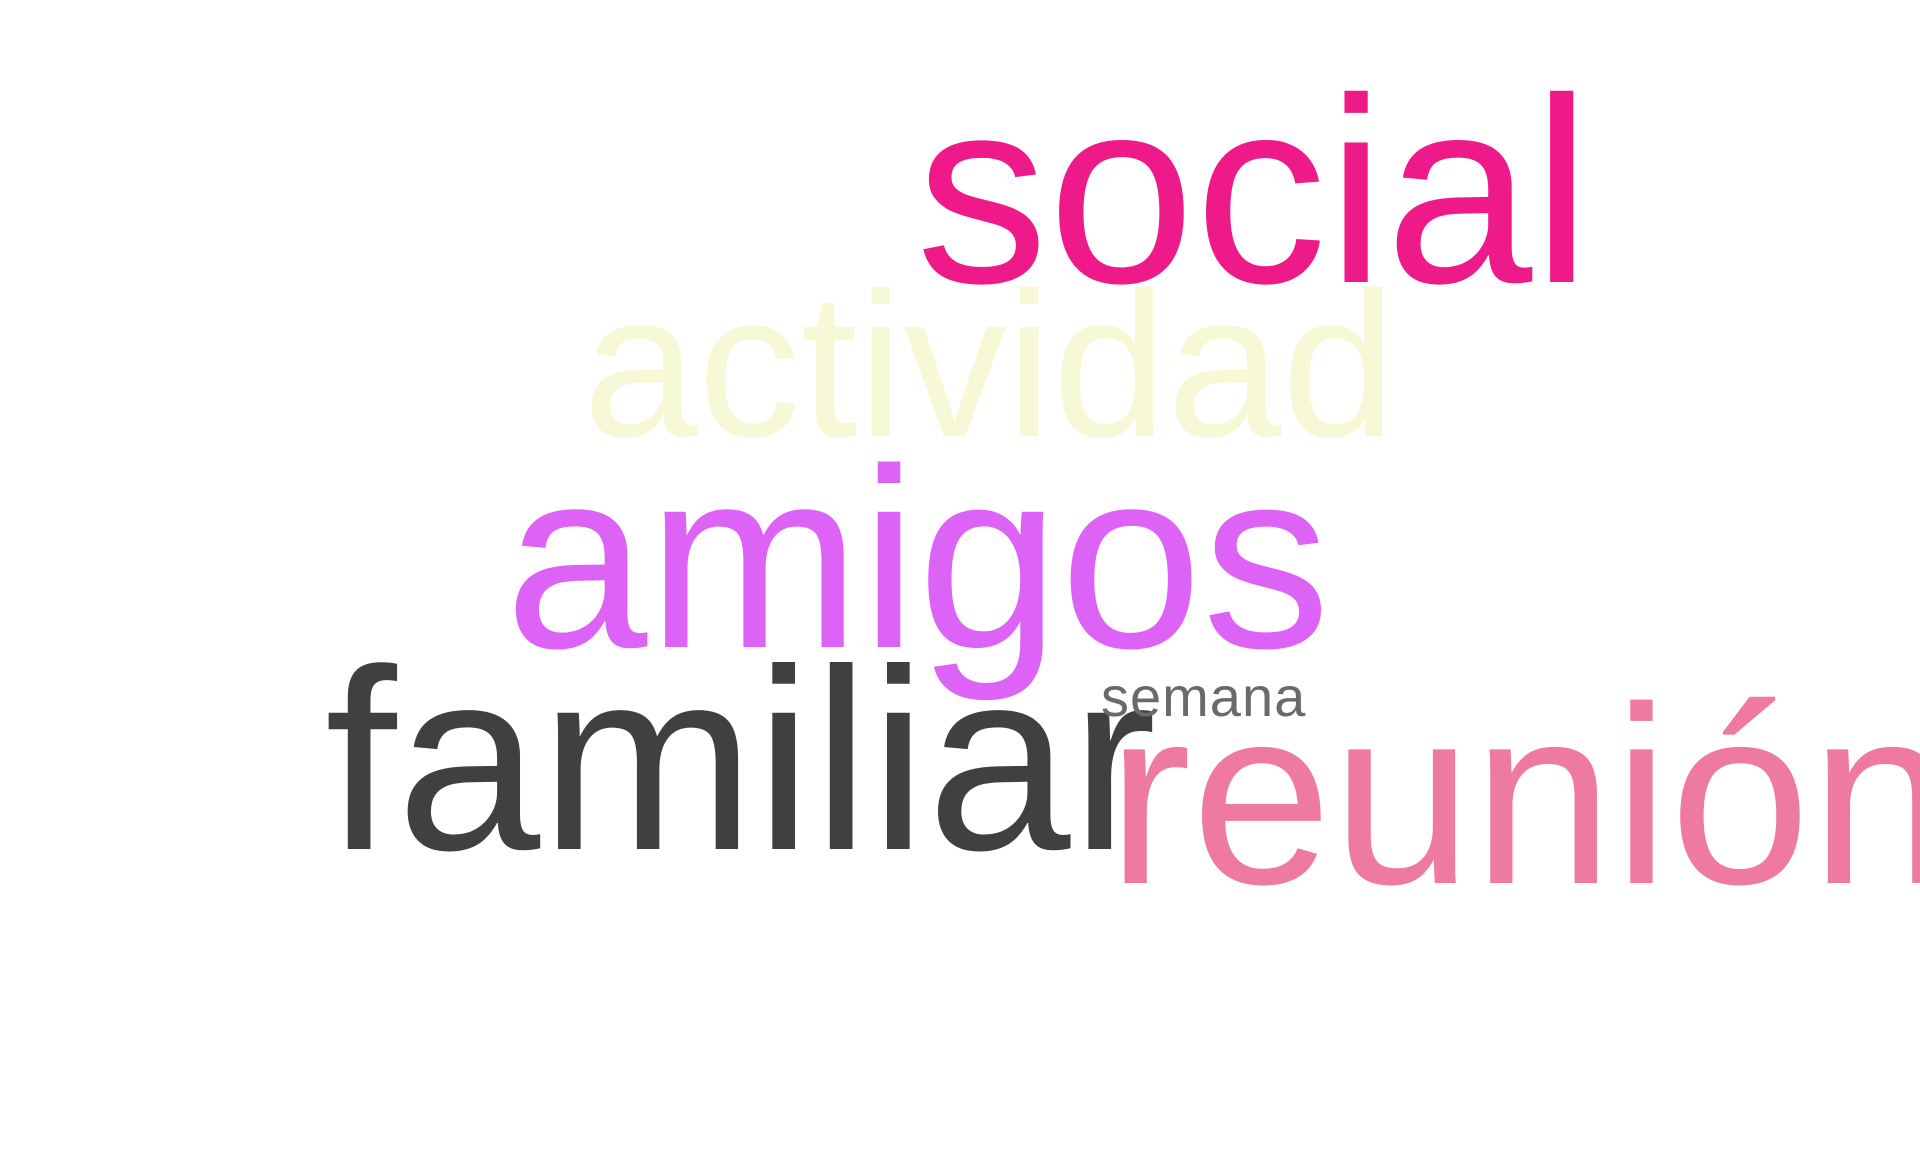  I want to click on word-amigos: amigos, so click(918, 559).